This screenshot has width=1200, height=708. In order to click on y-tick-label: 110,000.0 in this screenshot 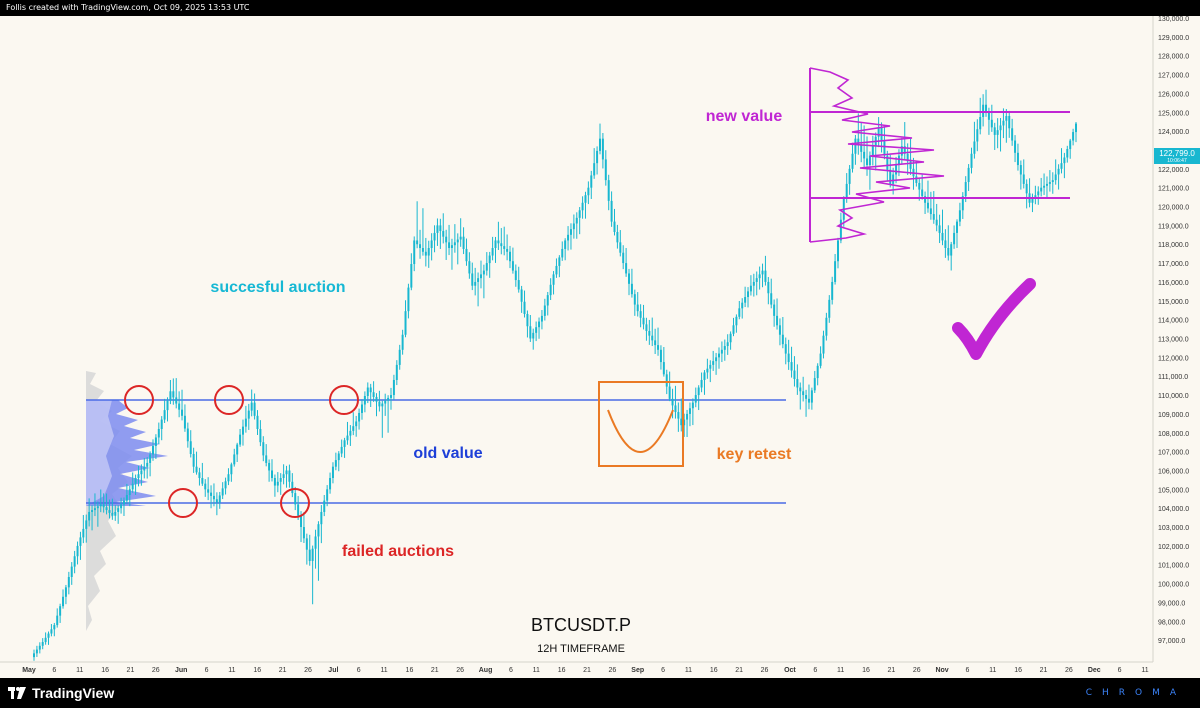, I will do `click(1173, 396)`.